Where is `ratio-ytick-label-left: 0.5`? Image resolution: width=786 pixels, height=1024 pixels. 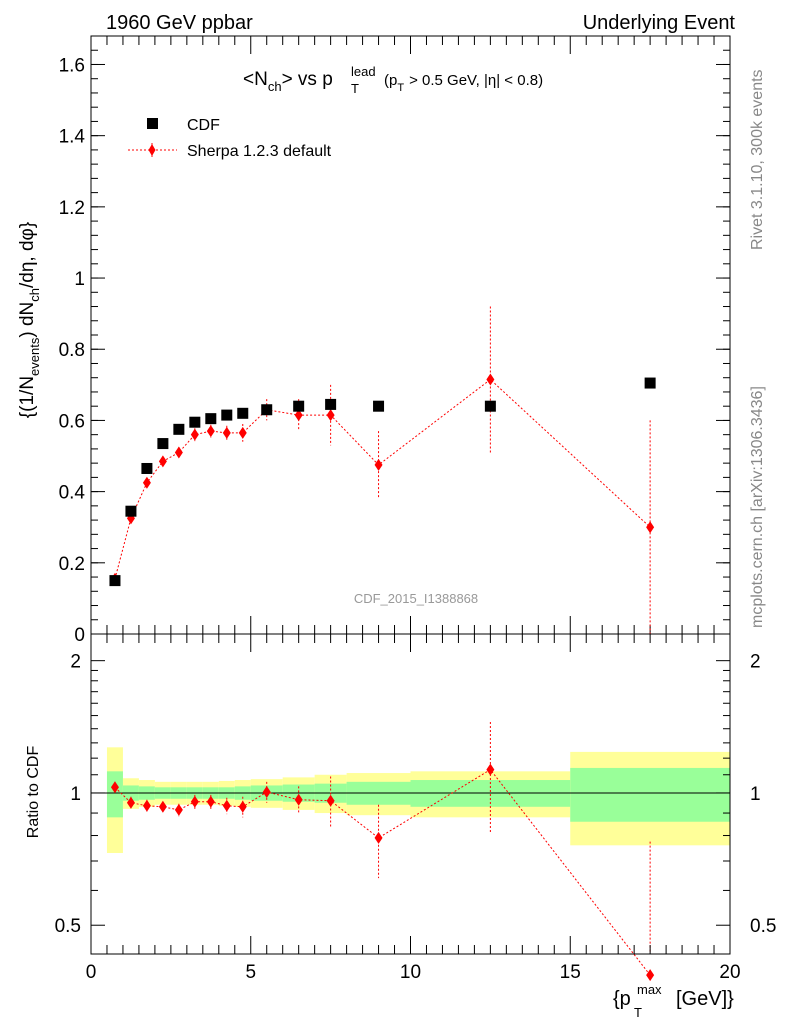 ratio-ytick-label-left: 0.5 is located at coordinates (68, 926).